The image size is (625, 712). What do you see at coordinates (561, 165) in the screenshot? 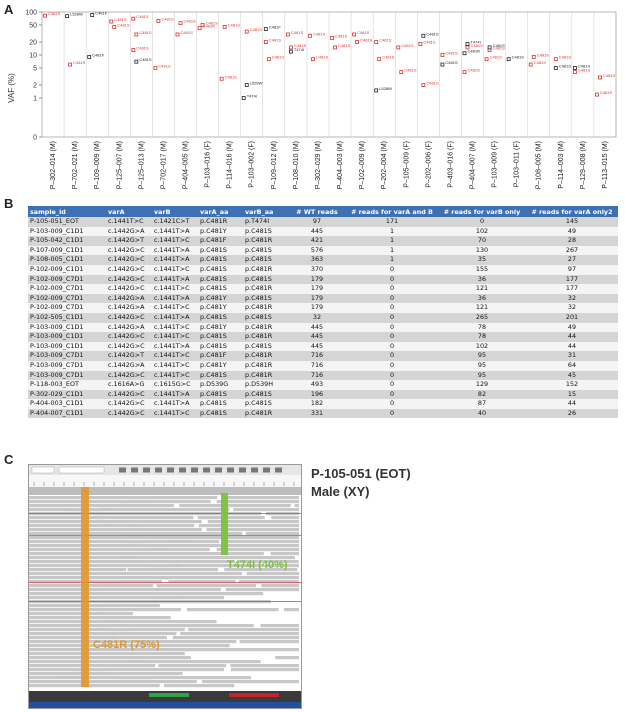
I see `x-tick-label: P–114–003 (M)` at bounding box center [561, 165].